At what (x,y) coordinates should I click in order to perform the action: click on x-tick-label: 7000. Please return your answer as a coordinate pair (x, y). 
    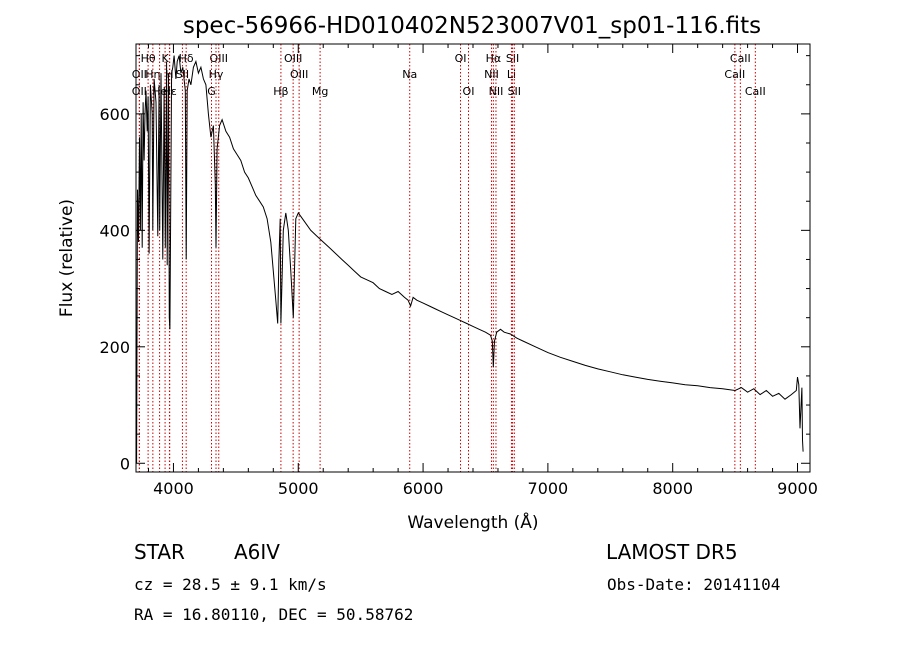
    Looking at the image, I should click on (548, 488).